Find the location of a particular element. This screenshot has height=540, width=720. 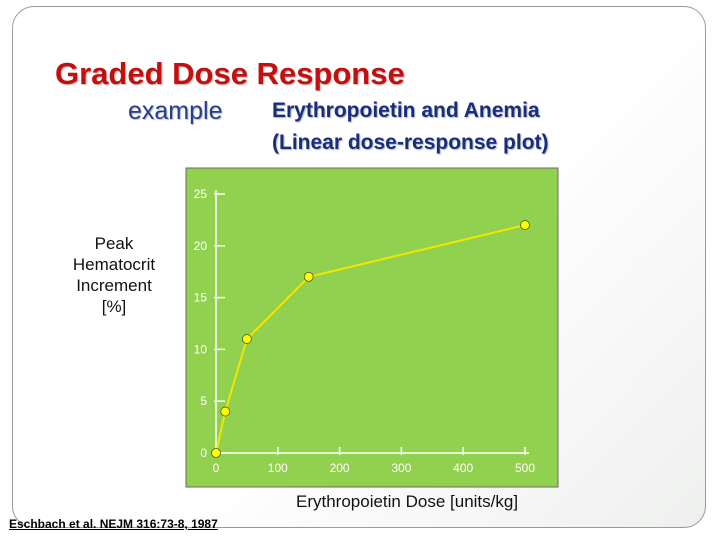

x-tick-label: 500 is located at coordinates (525, 468).